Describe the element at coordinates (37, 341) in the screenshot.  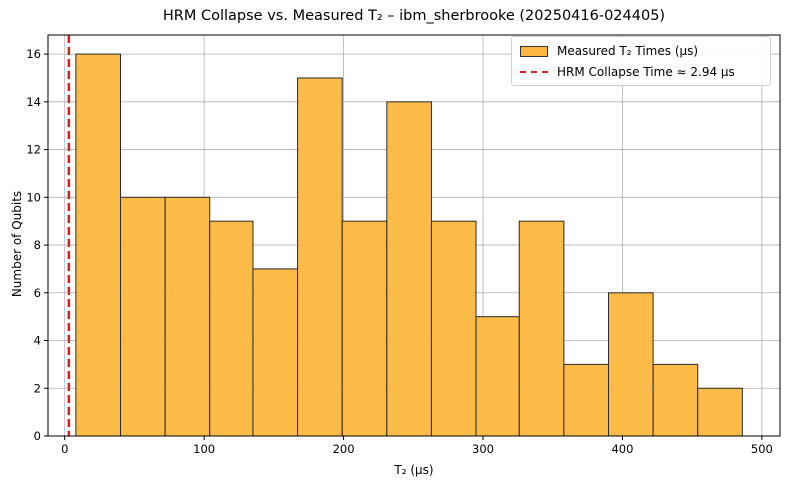
I see `y-tick-label: 4` at that location.